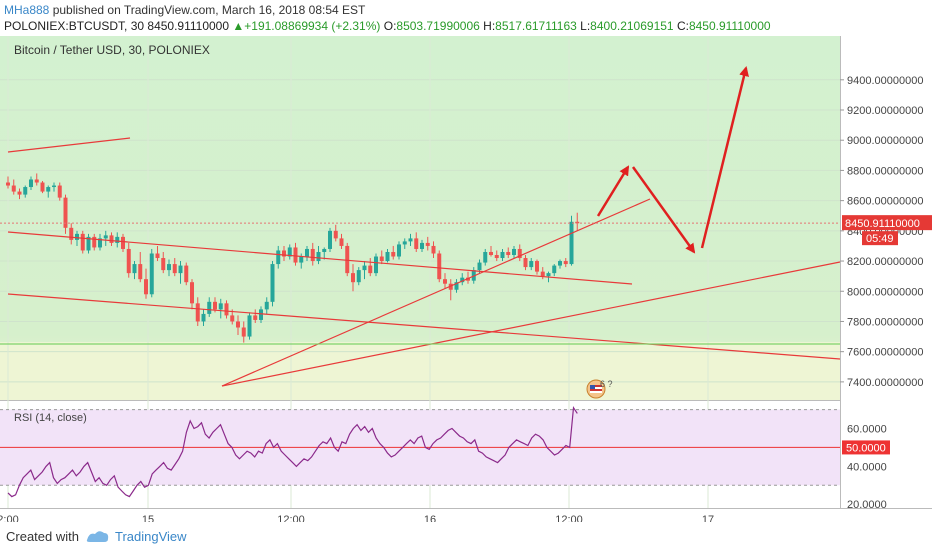 The height and width of the screenshot is (550, 932). What do you see at coordinates (424, 326) in the screenshot?
I see `lower-channel-line` at bounding box center [424, 326].